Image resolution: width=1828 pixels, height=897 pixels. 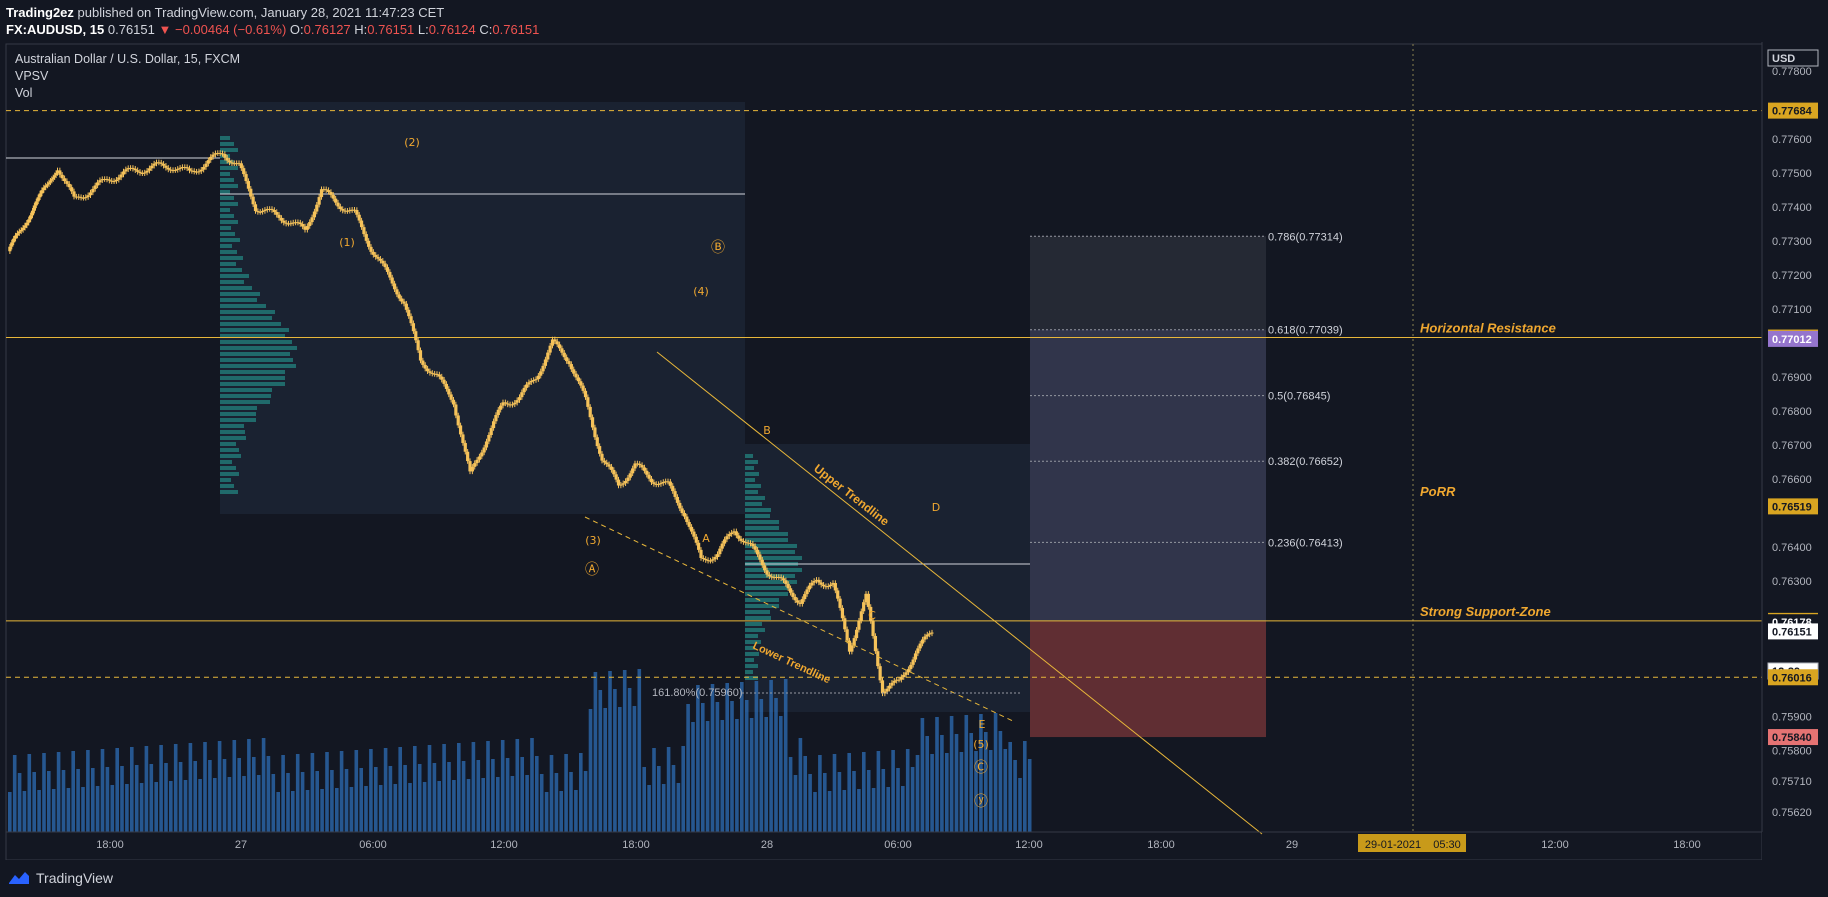 What do you see at coordinates (1792, 276) in the screenshot?
I see `price-tick-label: 0.77200` at bounding box center [1792, 276].